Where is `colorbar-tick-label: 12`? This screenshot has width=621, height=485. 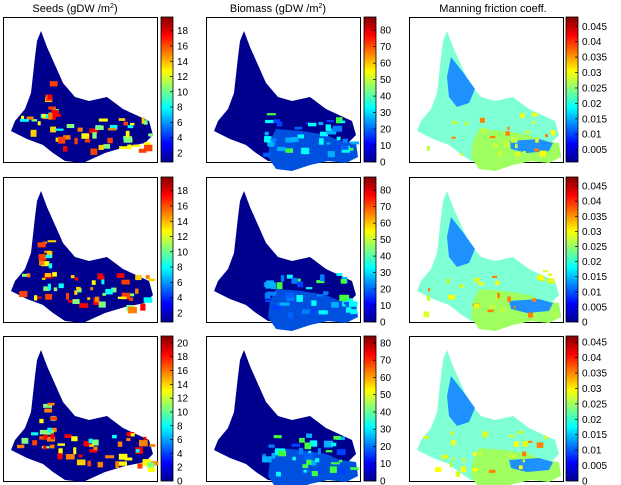
colorbar-tick-label: 12 is located at coordinates (183, 77).